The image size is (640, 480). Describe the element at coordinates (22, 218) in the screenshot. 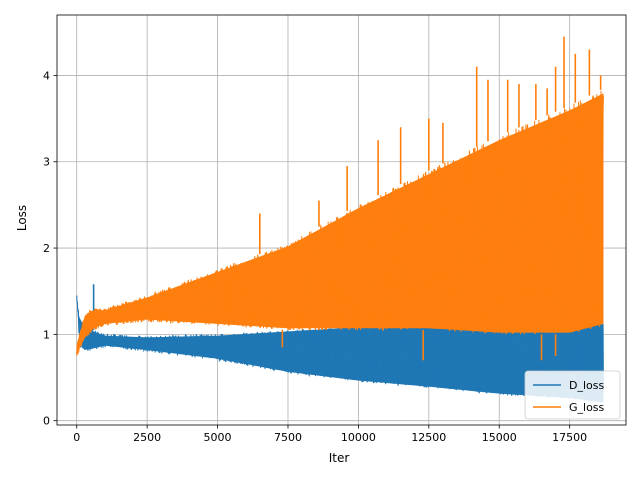

I see `y-axis-label: Loss` at that location.